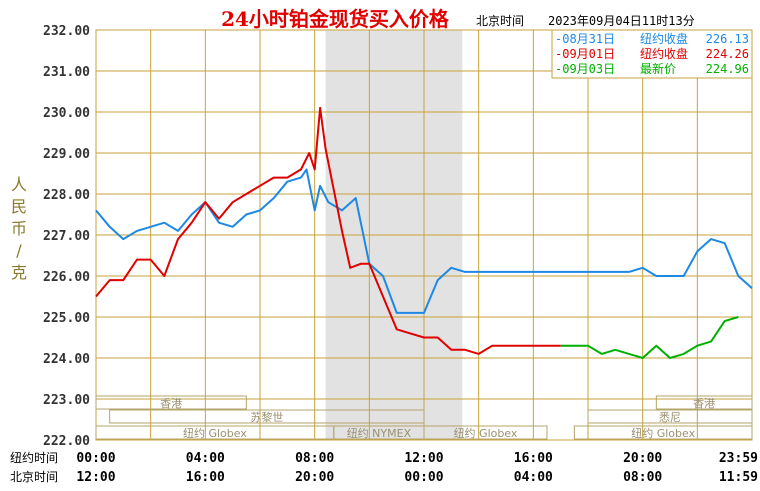 The image size is (760, 491). What do you see at coordinates (205, 477) in the screenshot?
I see `x-tick-label-beijing: 16:00` at bounding box center [205, 477].